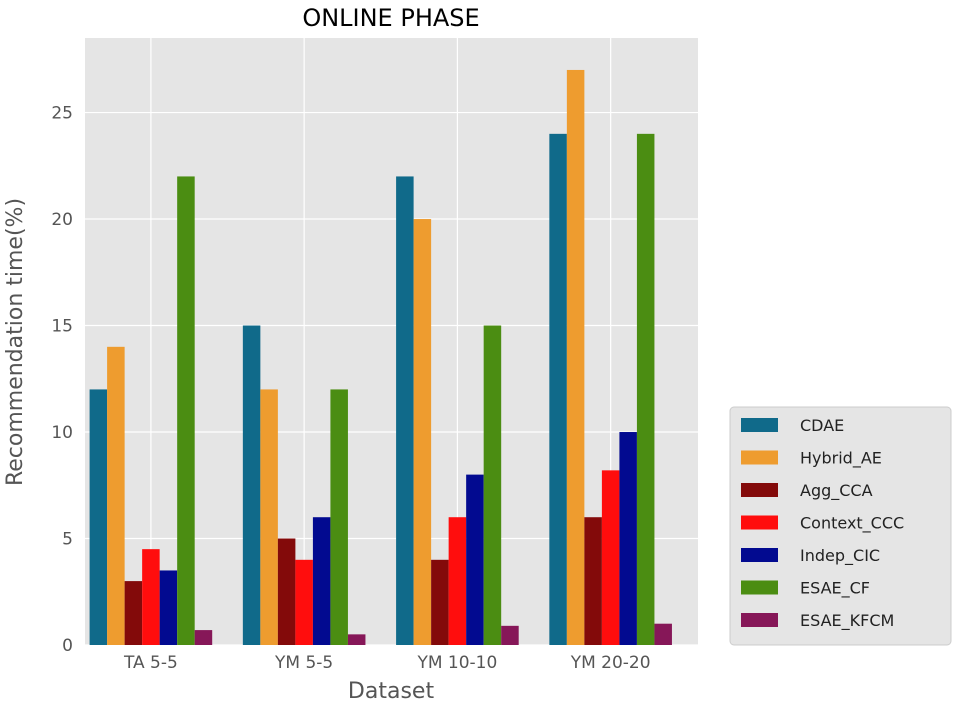 This screenshot has height=709, width=955. What do you see at coordinates (62, 327) in the screenshot?
I see `y-tick-label: 15` at bounding box center [62, 327].